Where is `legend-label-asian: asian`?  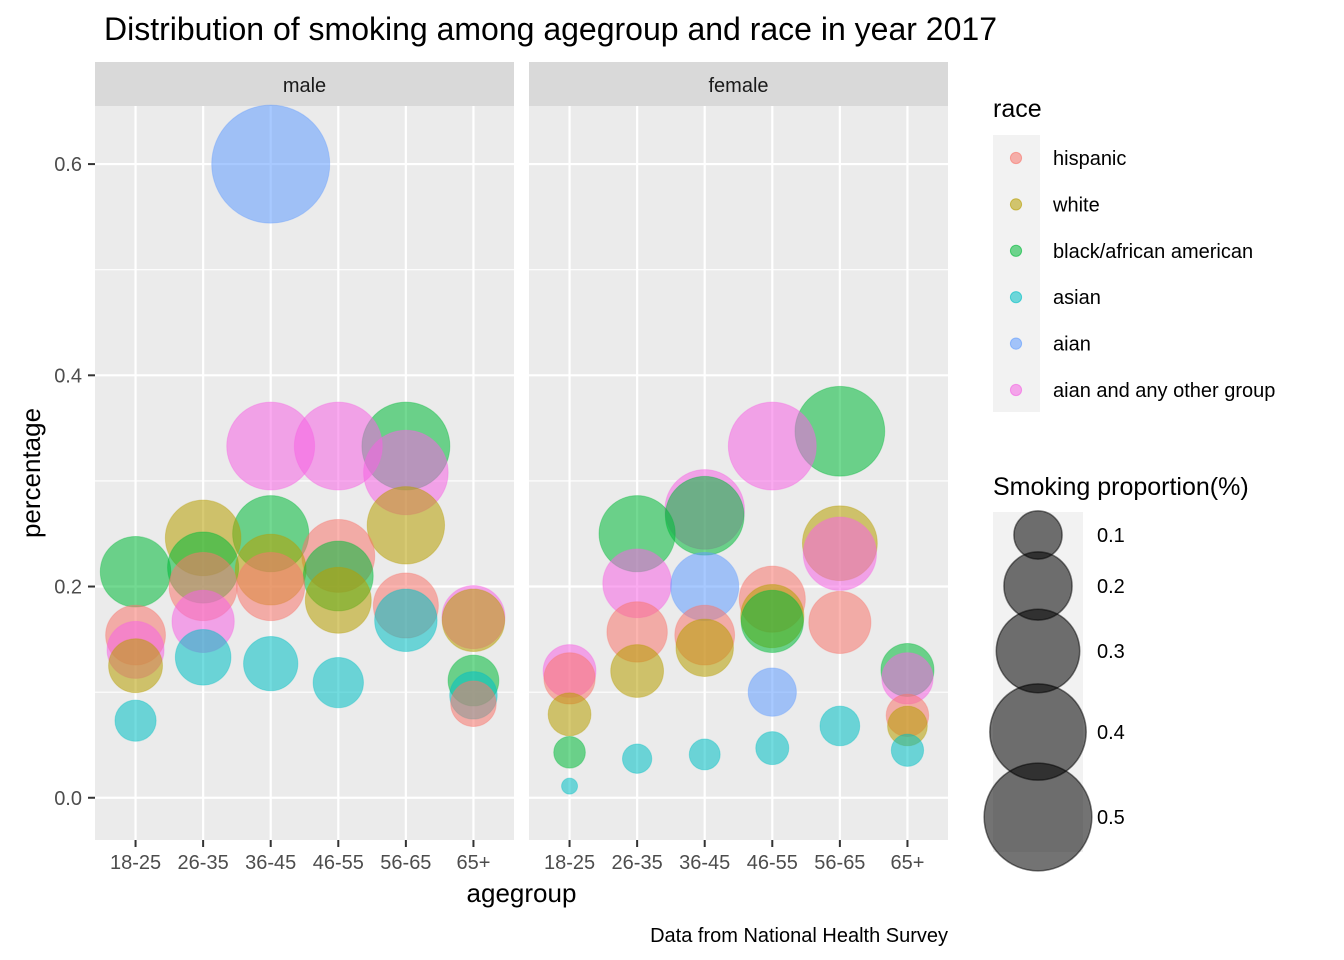 legend-label-asian: asian is located at coordinates (1077, 298).